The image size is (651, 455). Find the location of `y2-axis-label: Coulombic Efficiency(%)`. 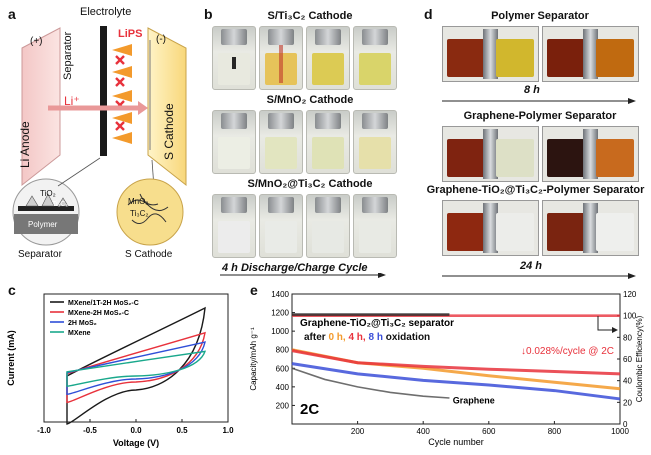

y2-axis-label: Coulombic Efficiency(%) is located at coordinates (639, 358).